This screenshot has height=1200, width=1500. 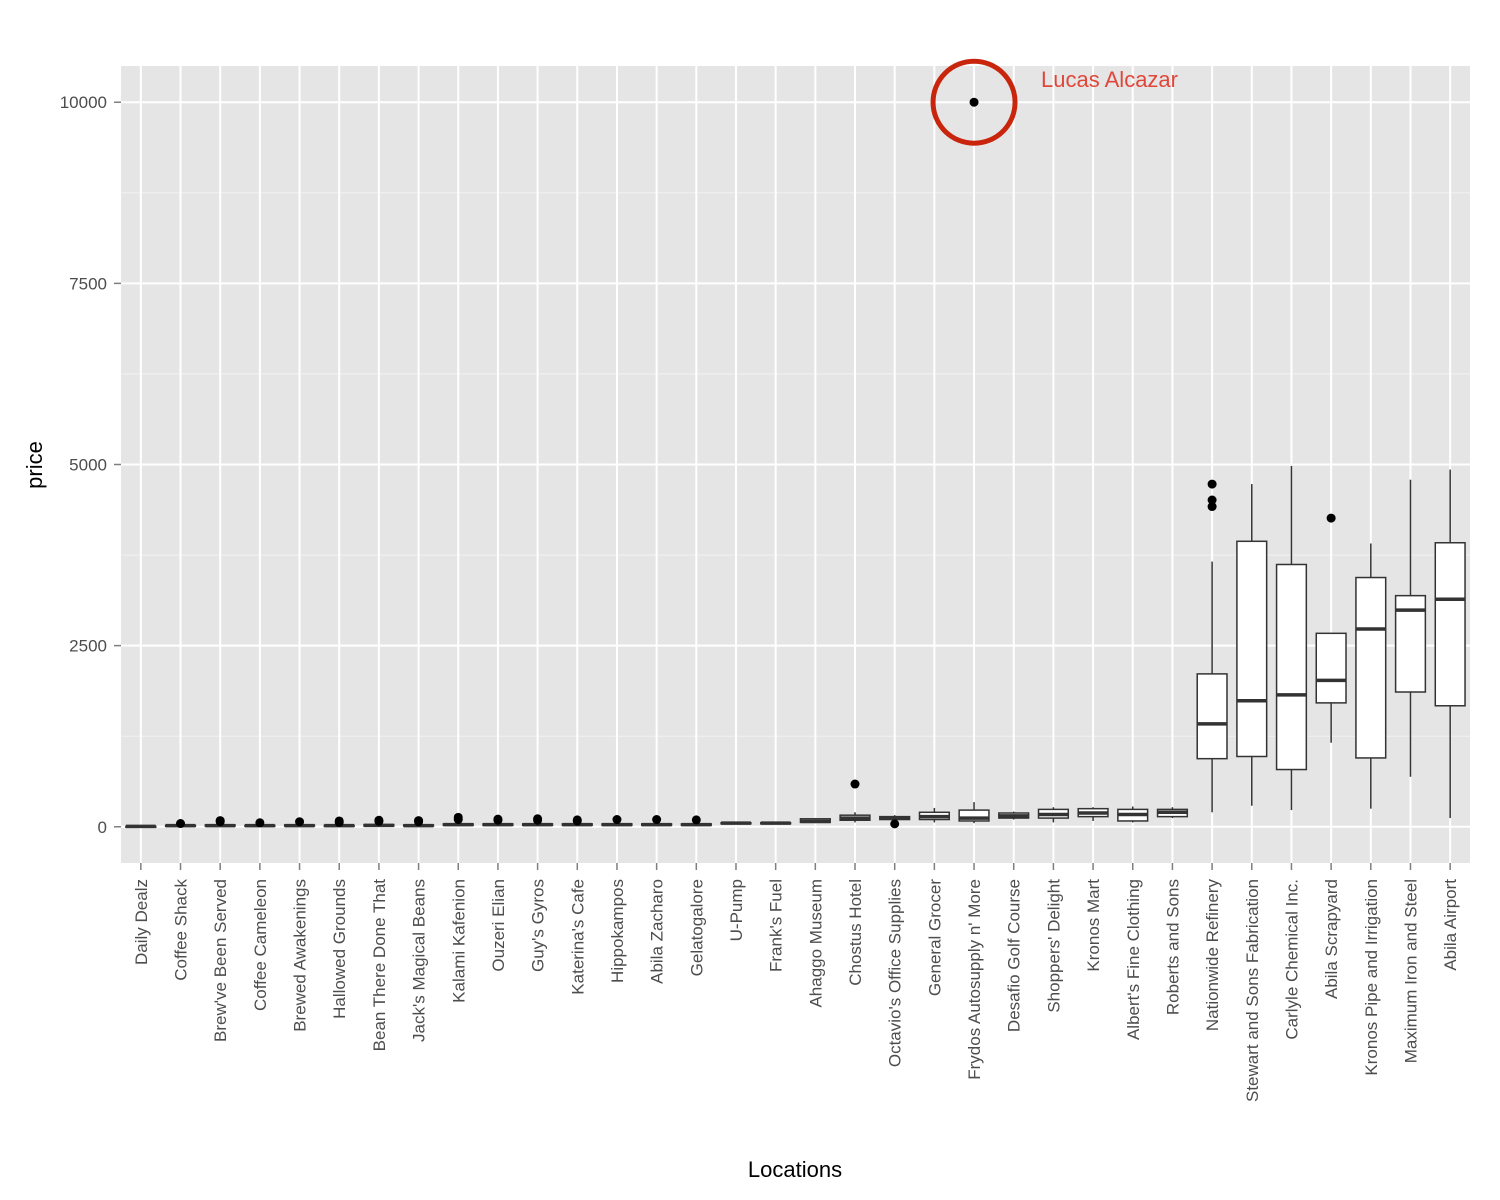 What do you see at coordinates (458, 941) in the screenshot?
I see `x-tick-label: Kalami Kafenion` at bounding box center [458, 941].